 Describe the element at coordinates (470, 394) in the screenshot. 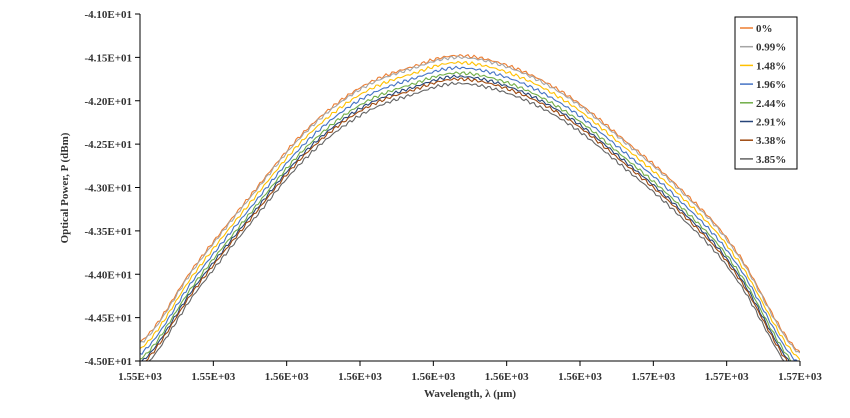

I see `x-axis-title: Wavelength, λ (µm)` at that location.